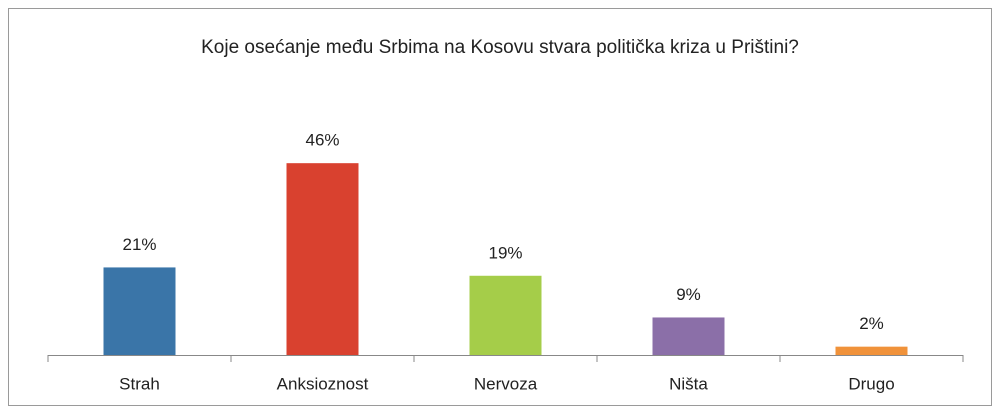  What do you see at coordinates (323, 383) in the screenshot?
I see `x-tick-label: Anksioznost` at bounding box center [323, 383].